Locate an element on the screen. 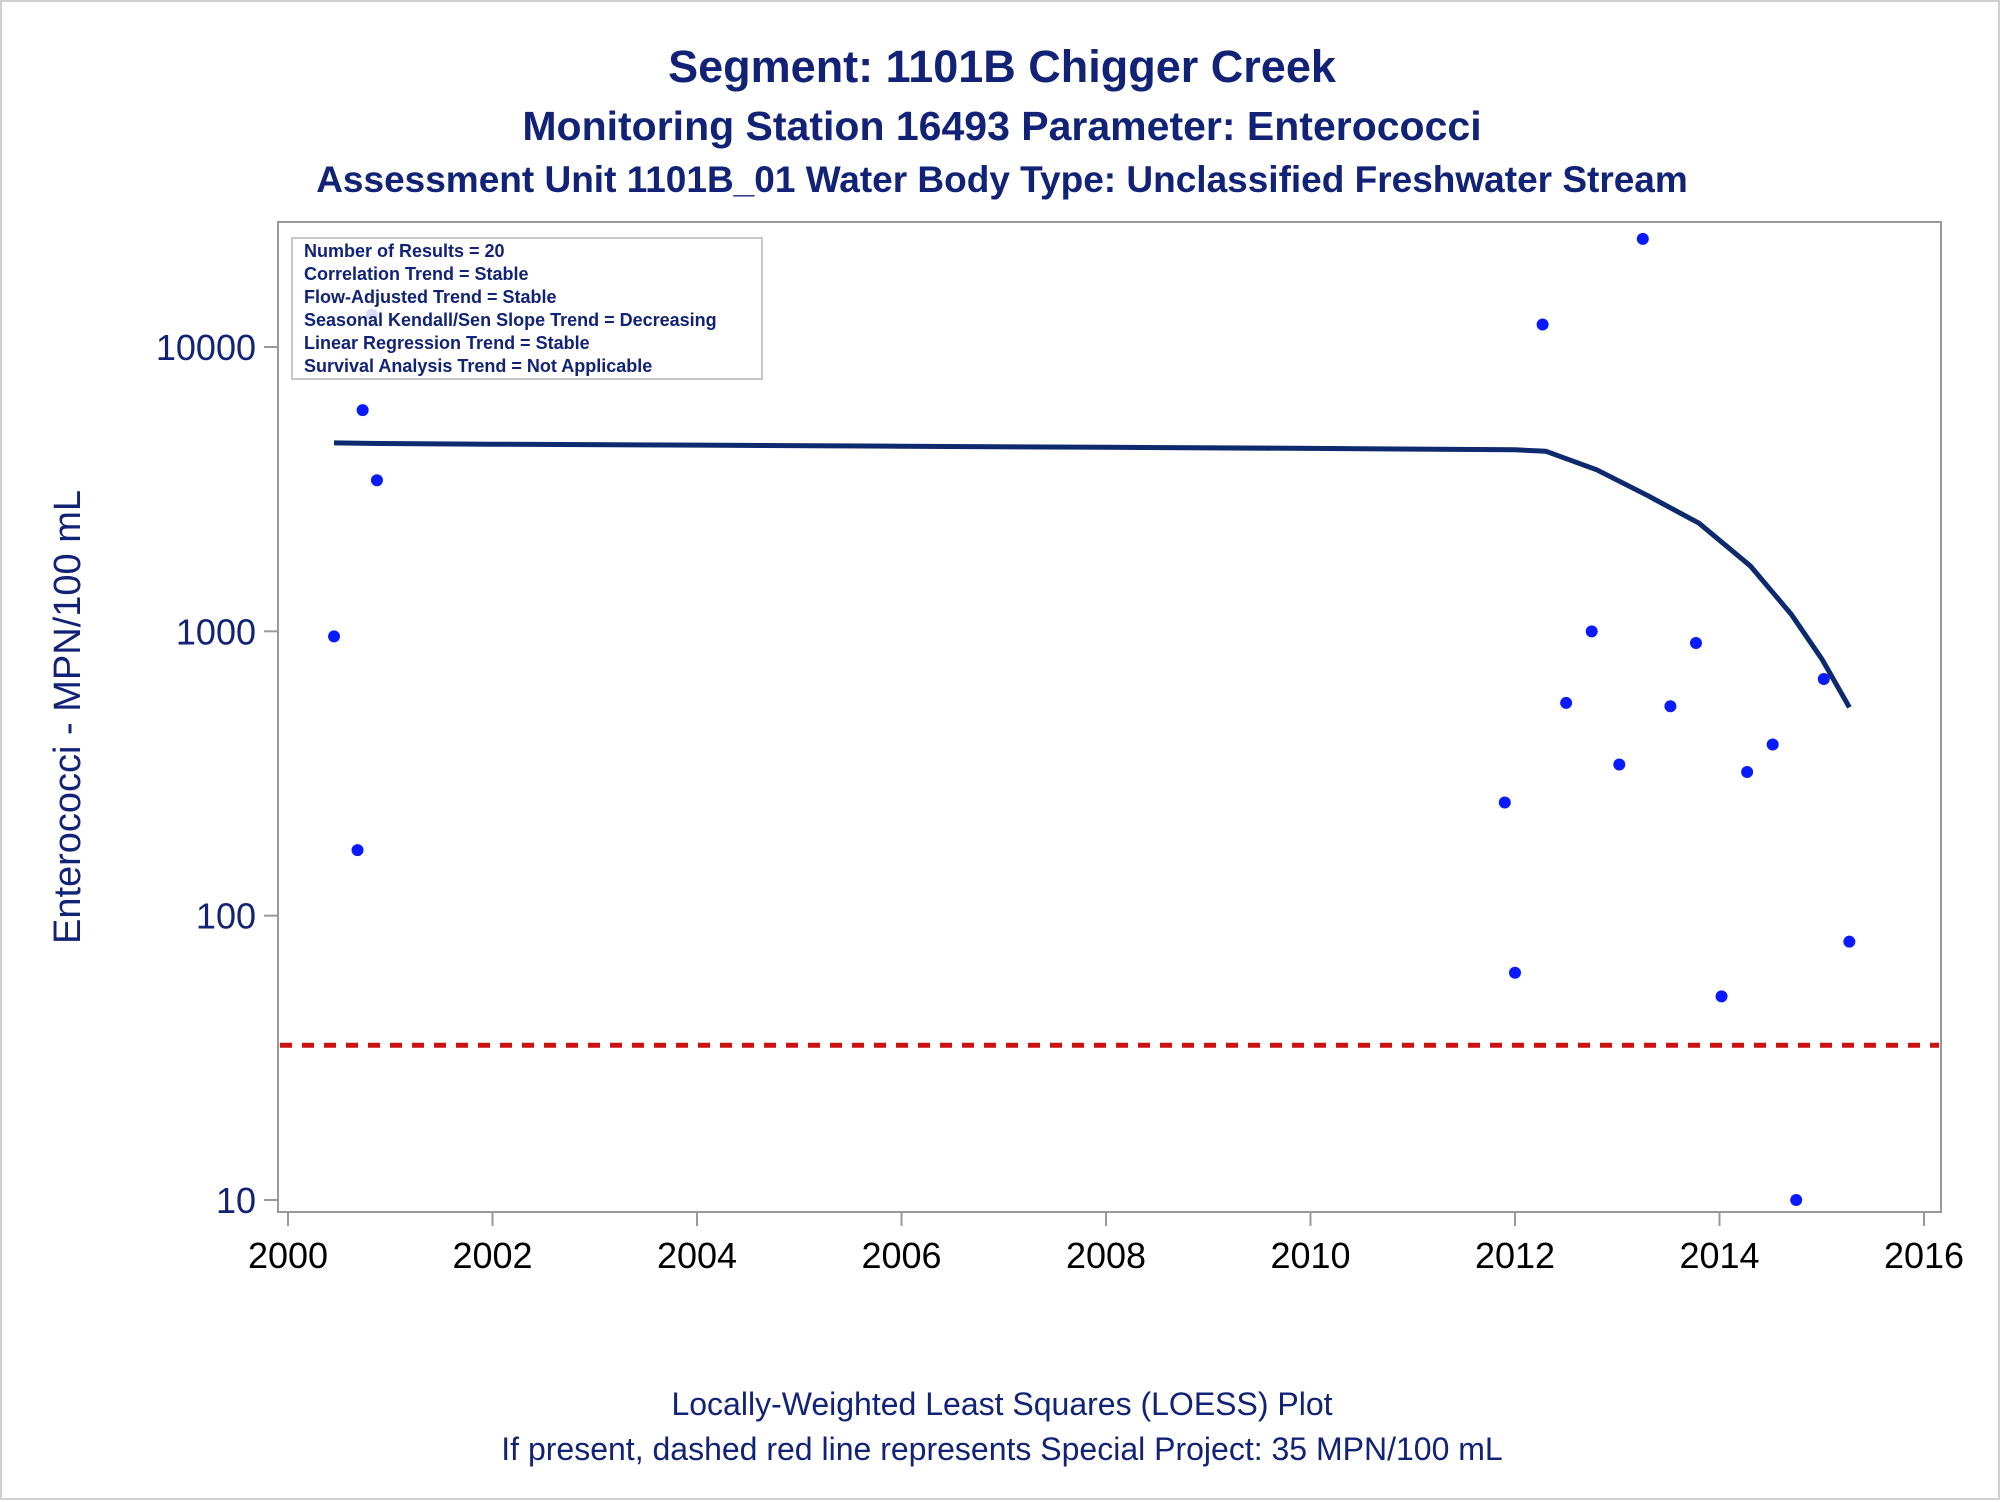 The height and width of the screenshot is (1502, 2000). stat-flow-adjusted-trend: Flow-Adjusted Trend = Stable is located at coordinates (430, 297).